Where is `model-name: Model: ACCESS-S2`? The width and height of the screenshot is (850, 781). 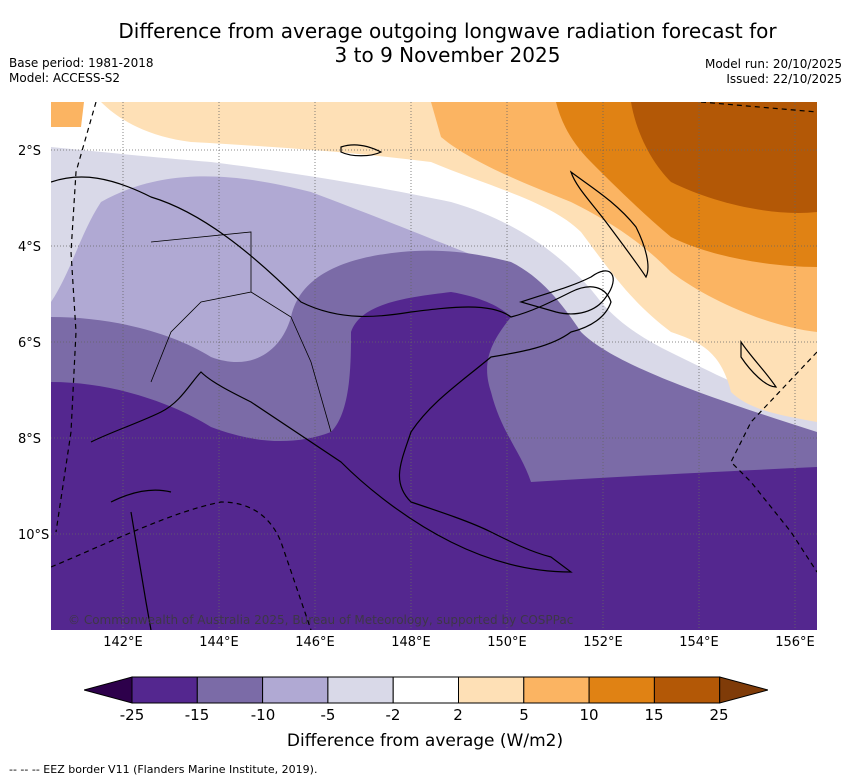 model-name: Model: ACCESS-S2 is located at coordinates (65, 78).